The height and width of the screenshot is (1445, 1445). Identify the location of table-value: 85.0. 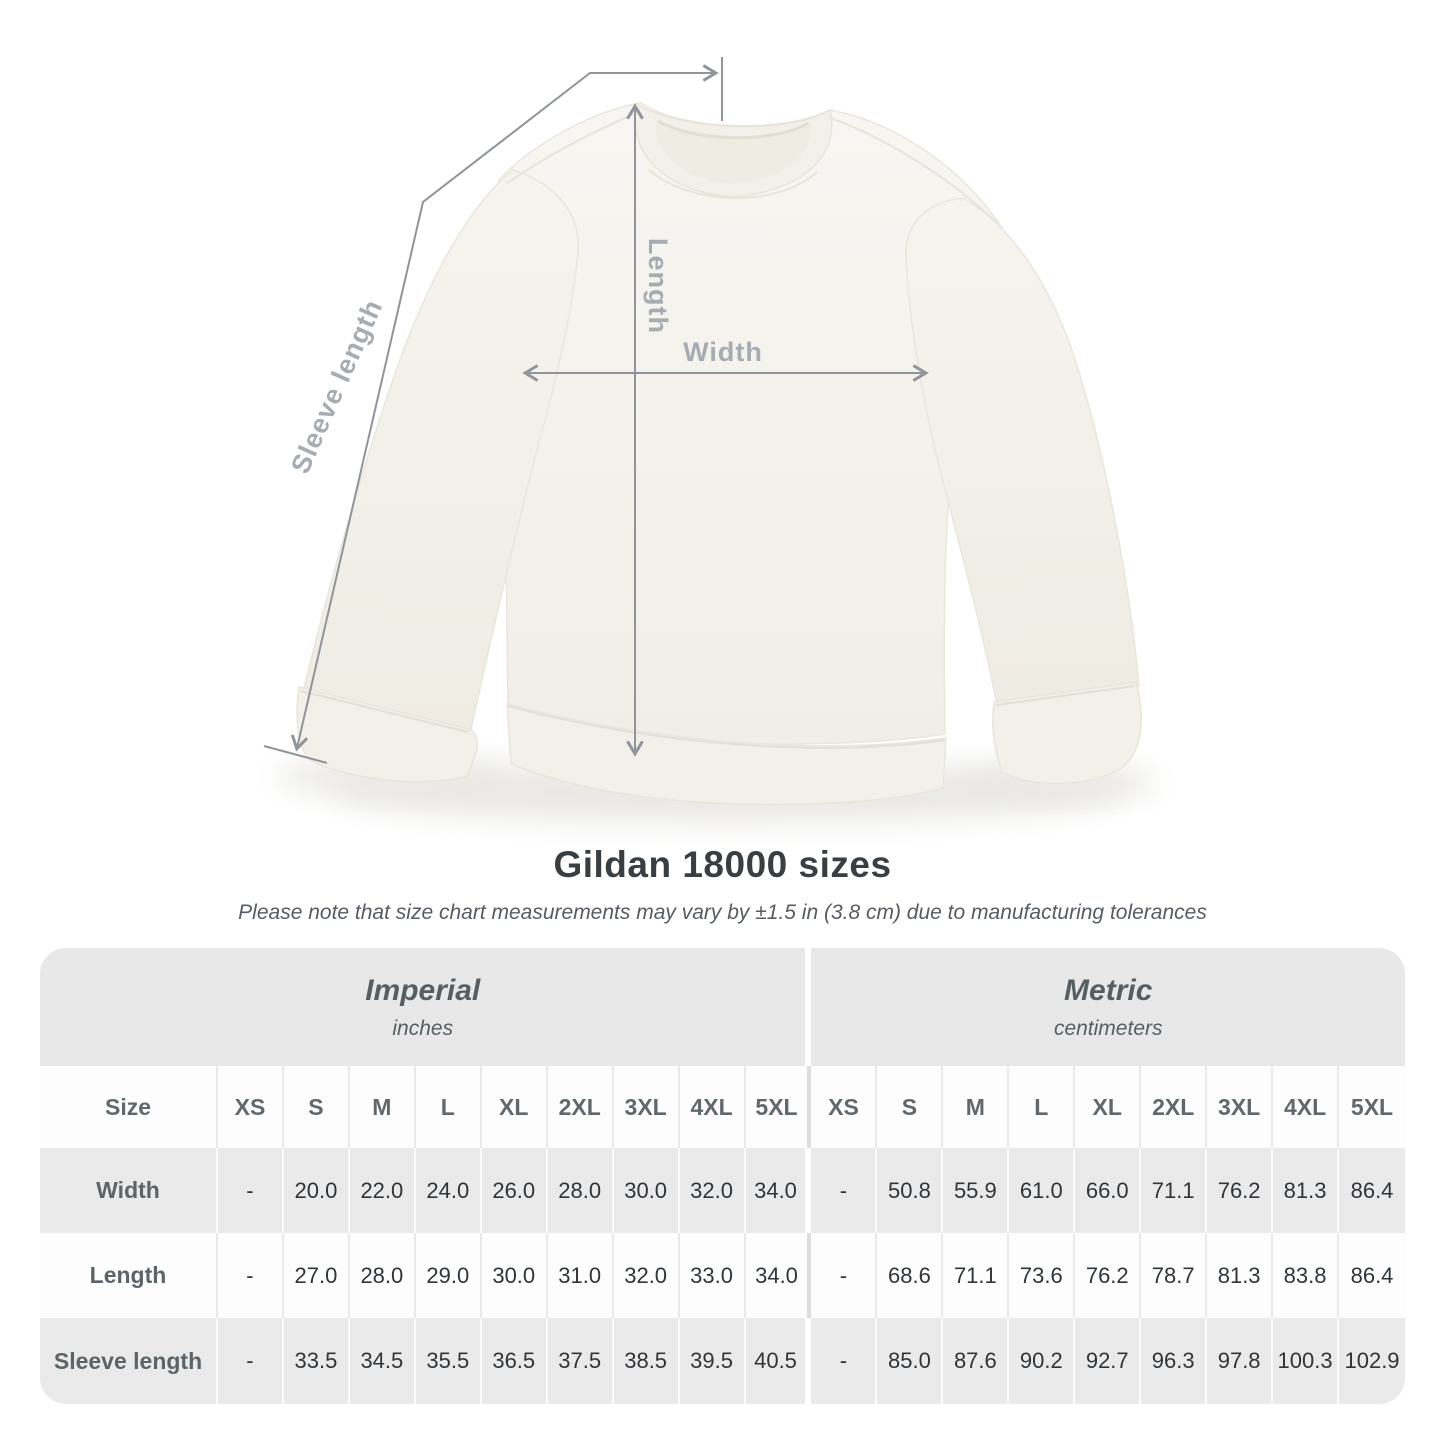
(910, 1361).